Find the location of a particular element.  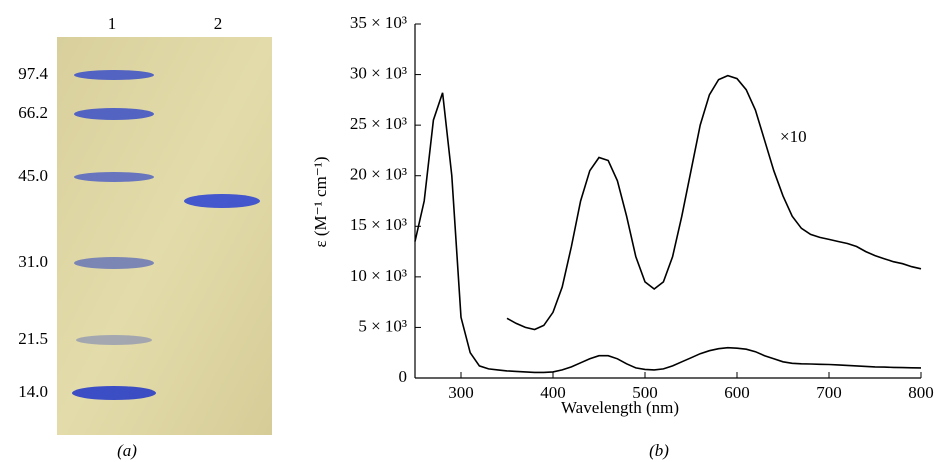

x-tick-label: 400 is located at coordinates (553, 392).